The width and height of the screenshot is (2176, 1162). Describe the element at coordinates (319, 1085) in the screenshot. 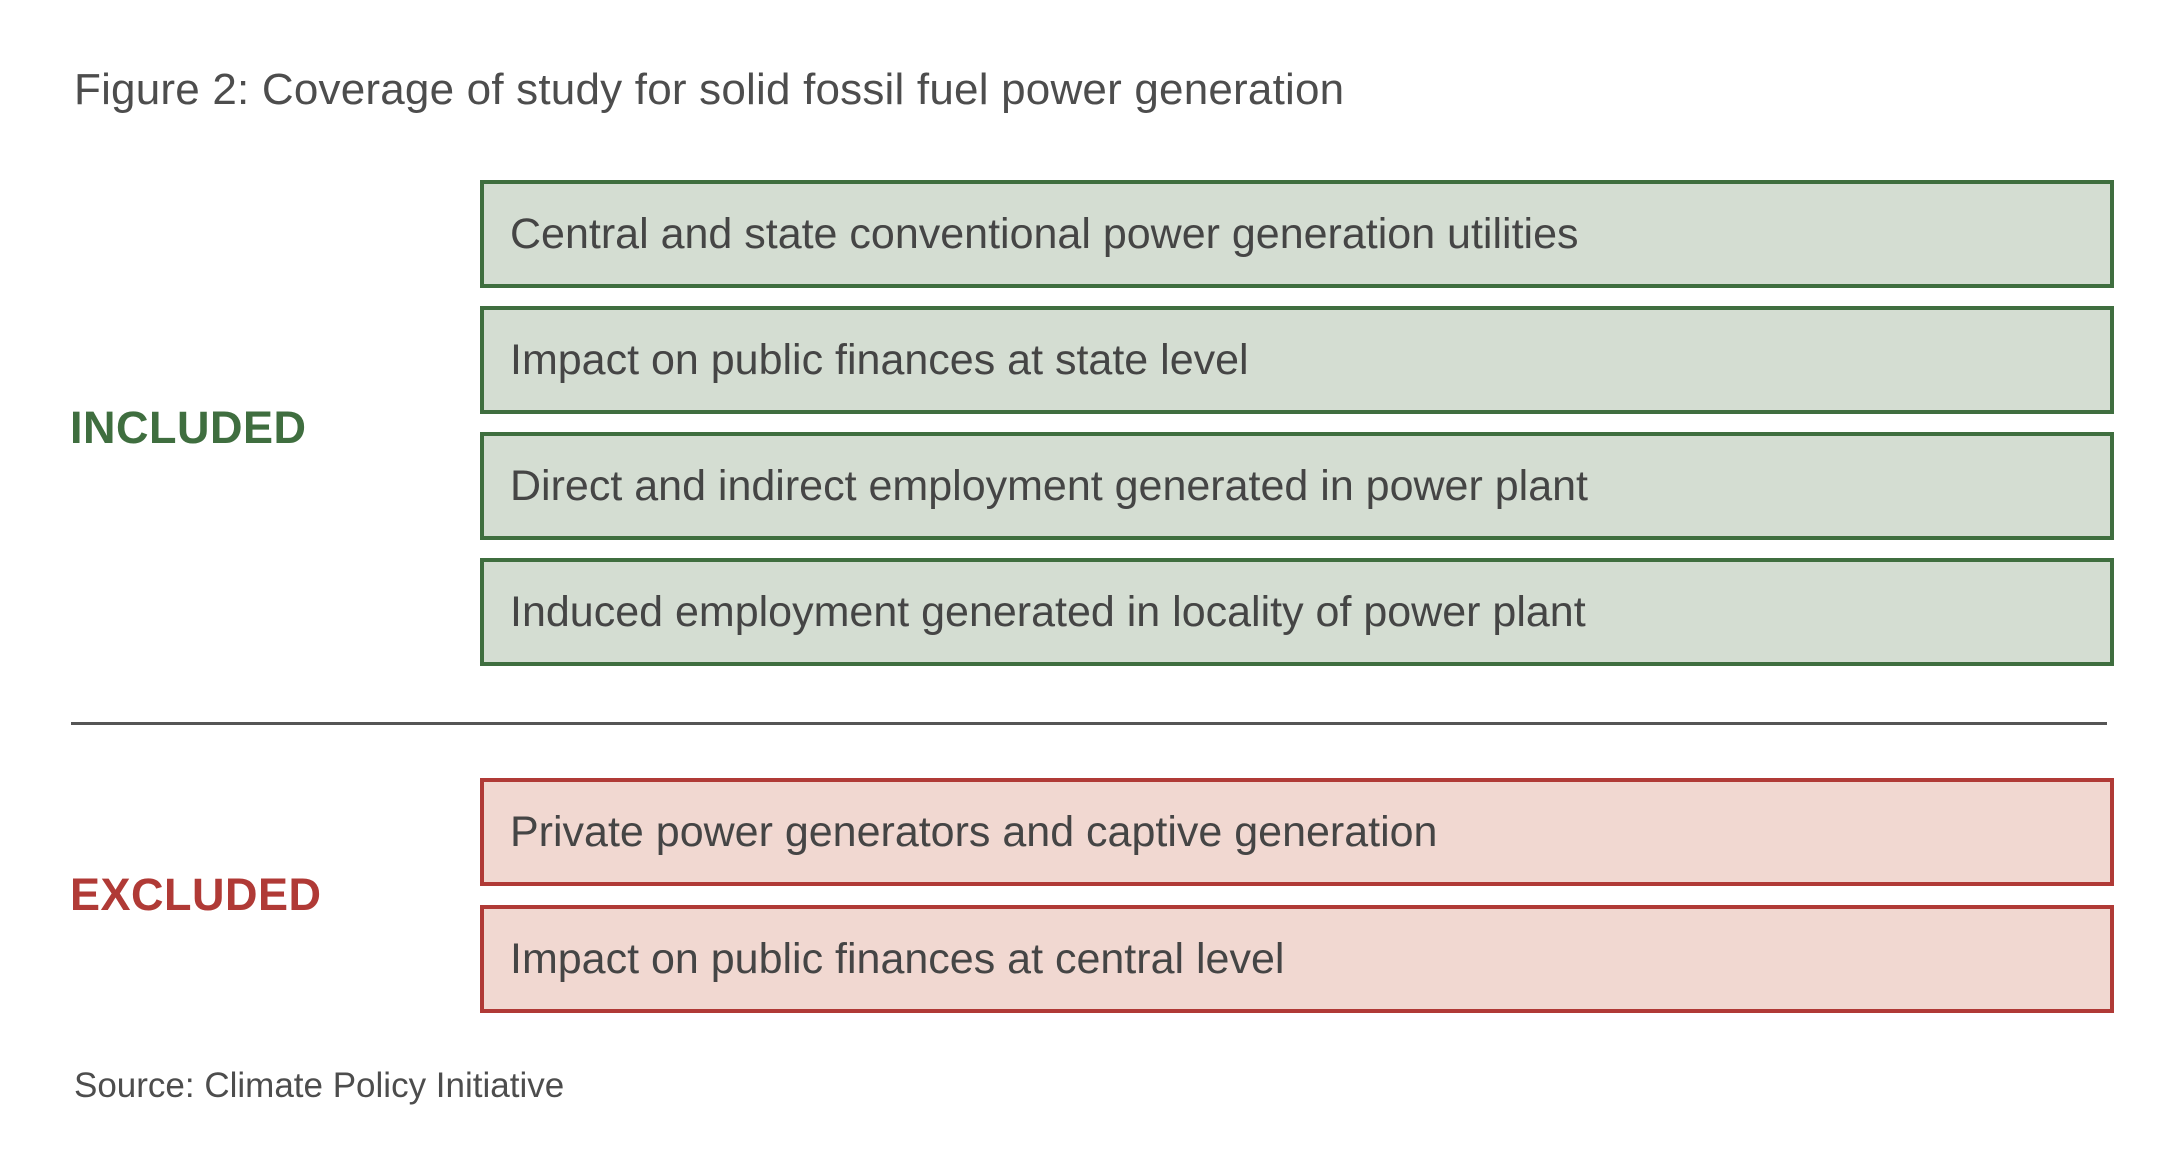

I see `source-note: Source: Climate Policy Initiative` at that location.